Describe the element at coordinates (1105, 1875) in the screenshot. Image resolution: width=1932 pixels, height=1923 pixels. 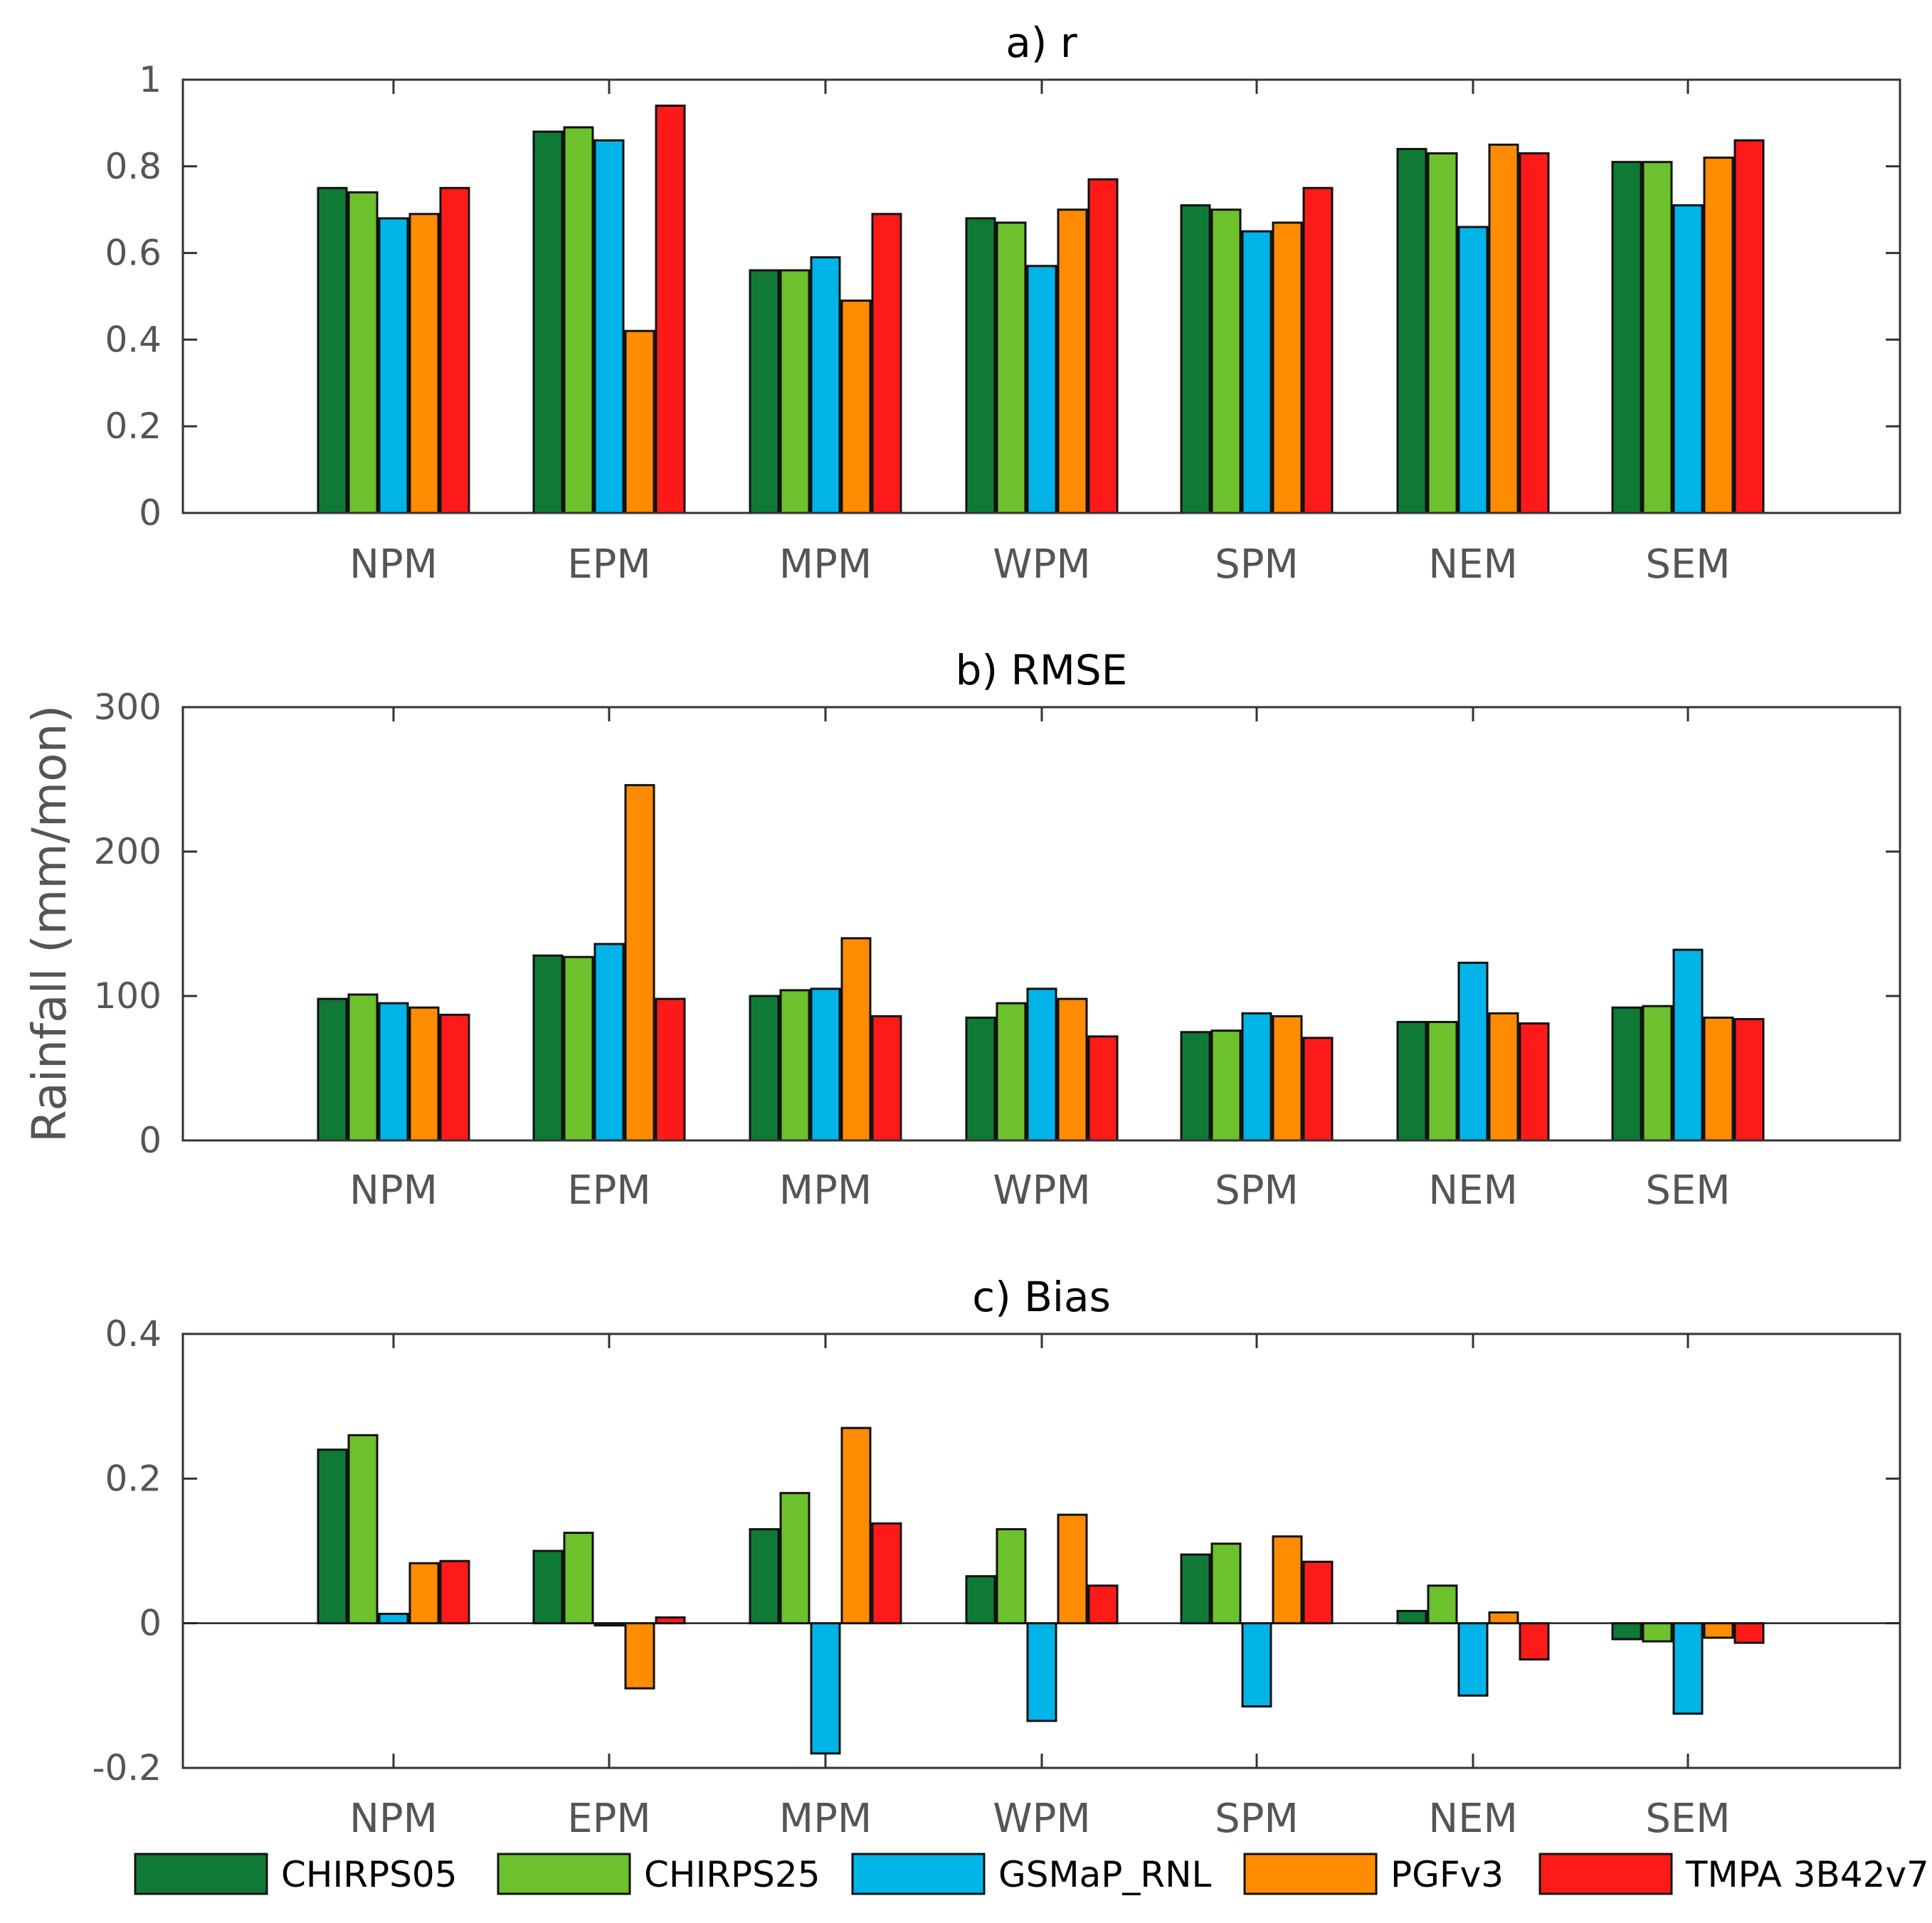
I see `legend-label: GSMaP_RNL` at that location.